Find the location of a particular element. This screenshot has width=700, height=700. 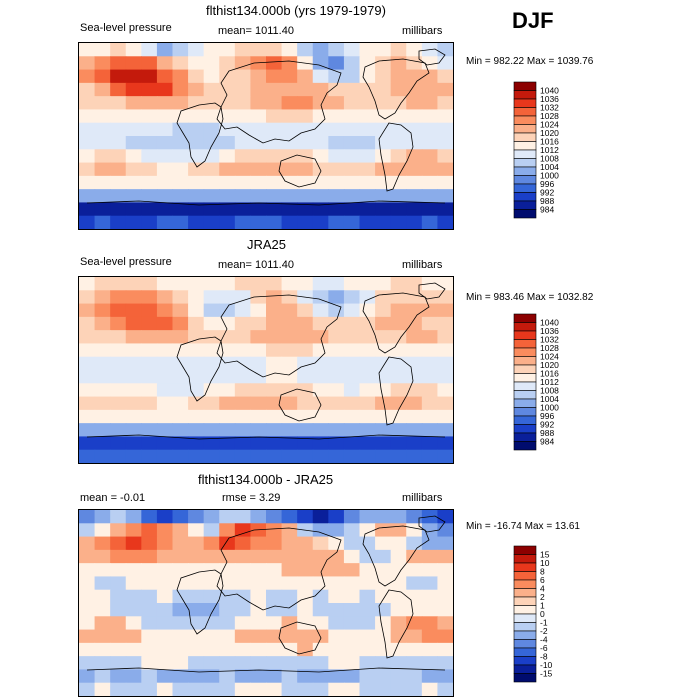

panel-1-title: flthist134.000b (yrs 1979-1979) is located at coordinates (296, 10).